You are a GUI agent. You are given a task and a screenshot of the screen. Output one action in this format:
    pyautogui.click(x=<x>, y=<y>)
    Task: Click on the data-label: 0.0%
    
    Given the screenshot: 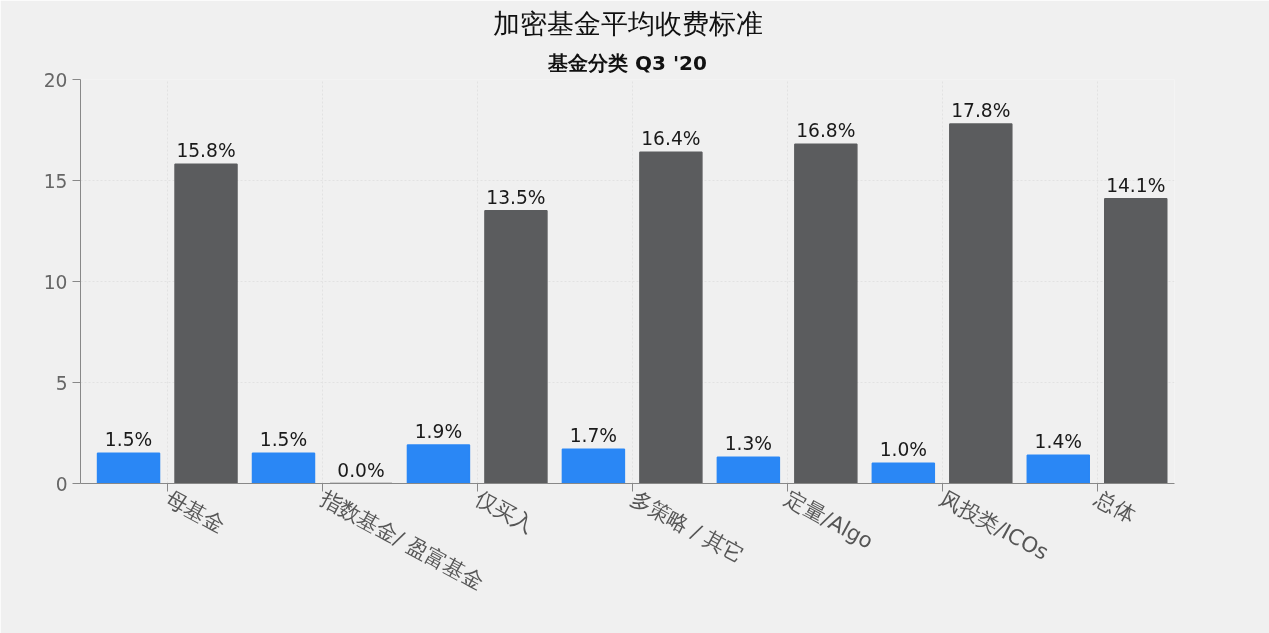 What is the action you would take?
    pyautogui.click(x=361, y=470)
    